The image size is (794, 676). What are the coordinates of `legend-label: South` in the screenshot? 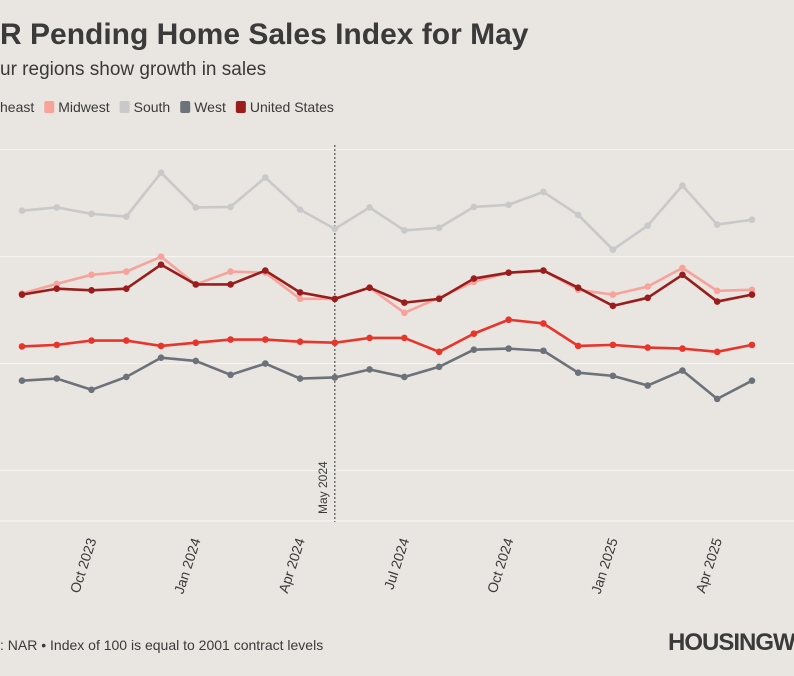 It's located at (152, 107).